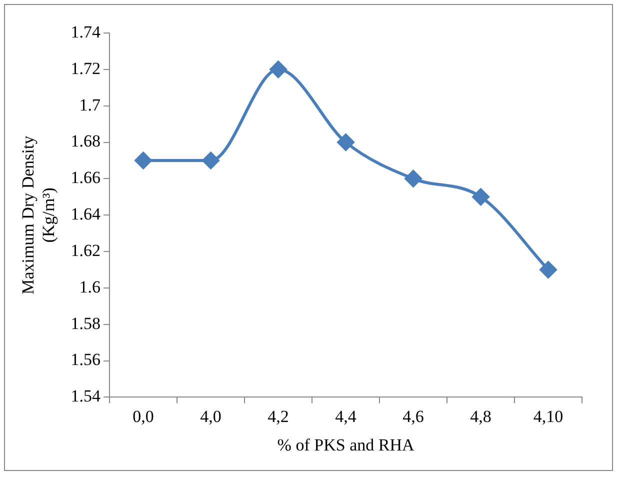  I want to click on x-axis-title: % of PKS and RHA, so click(346, 444).